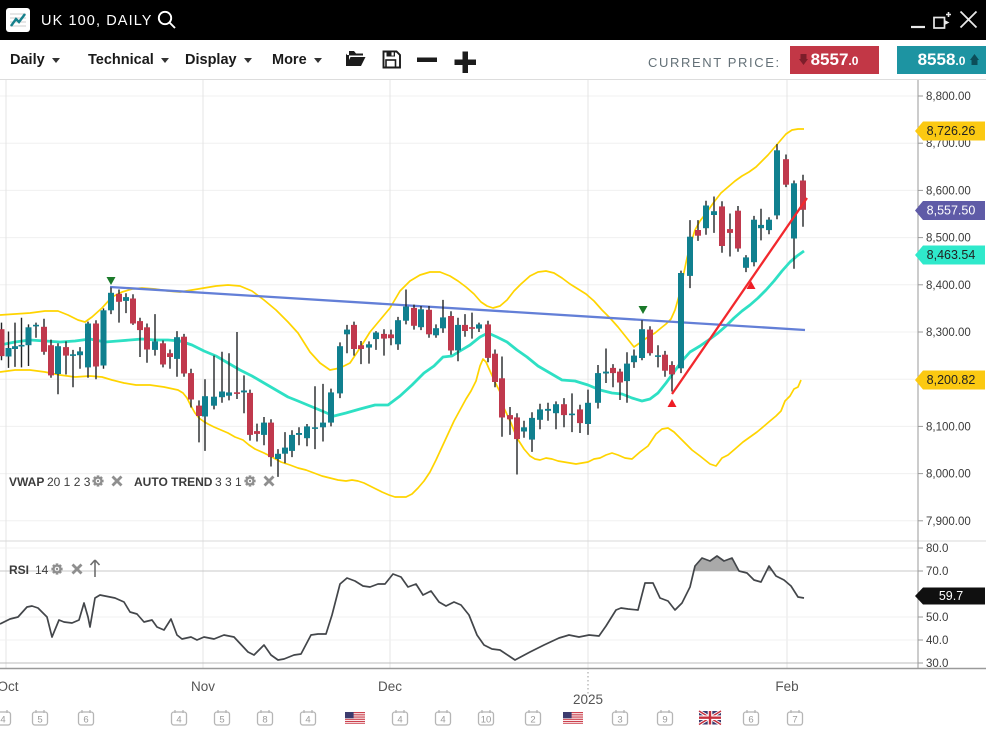 The image size is (986, 730). I want to click on svg-text: Dec, so click(390, 686).